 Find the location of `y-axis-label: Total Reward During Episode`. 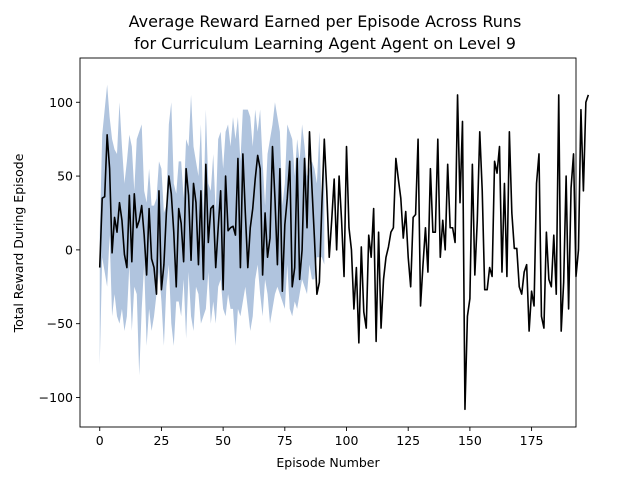

y-axis-label: Total Reward During Episode is located at coordinates (18, 243).